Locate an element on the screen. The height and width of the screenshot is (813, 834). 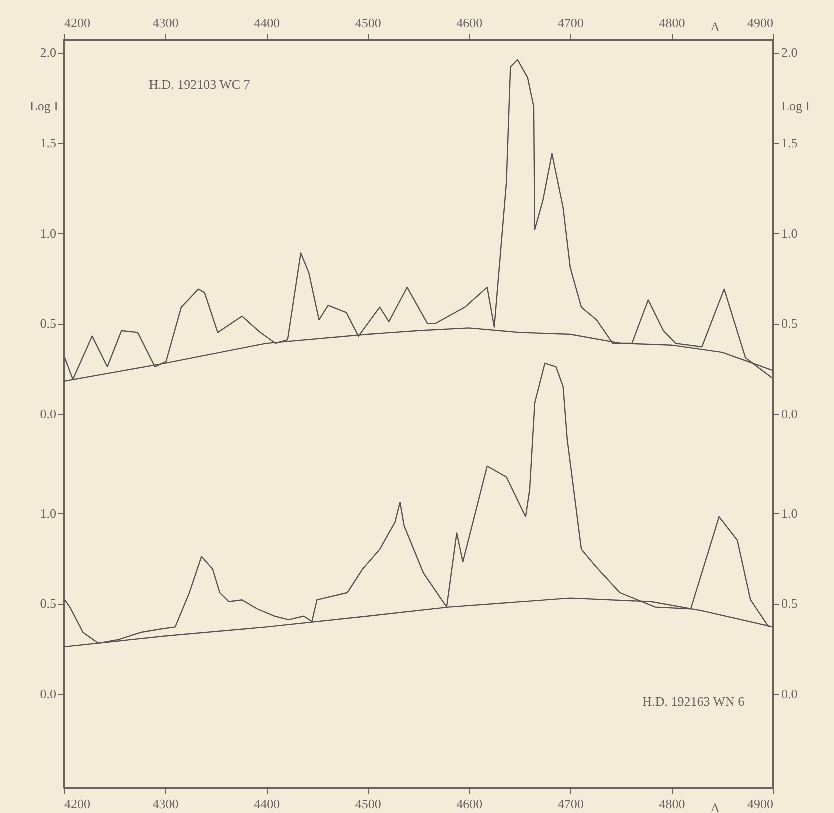
y-tick-label: 0.0 is located at coordinates (48, 414).